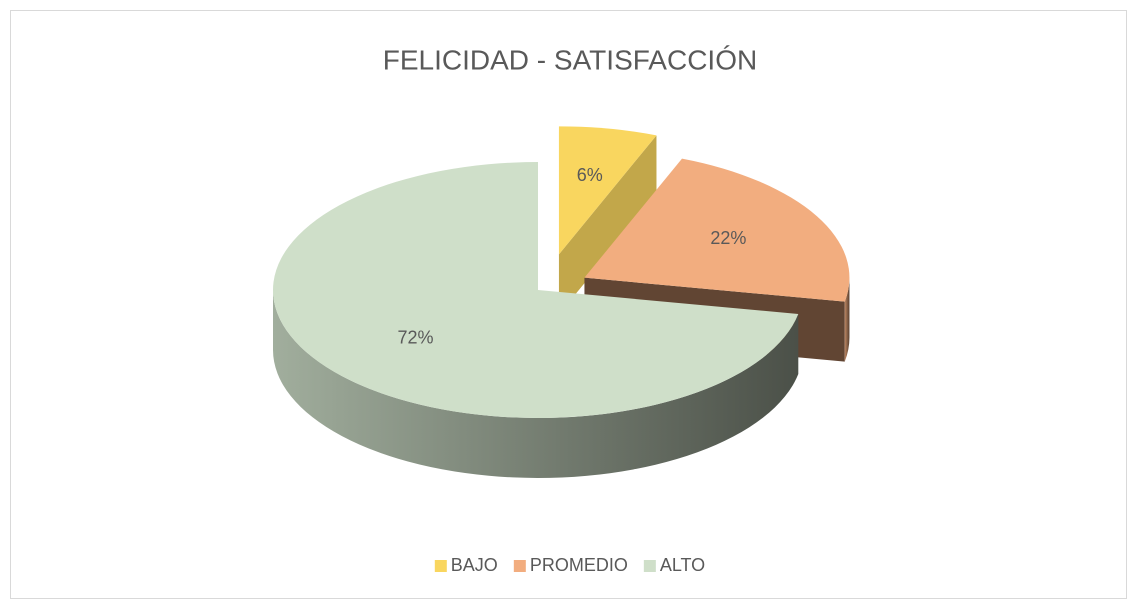 This screenshot has height=599, width=1129. What do you see at coordinates (415, 338) in the screenshot?
I see `data-label: 72%` at bounding box center [415, 338].